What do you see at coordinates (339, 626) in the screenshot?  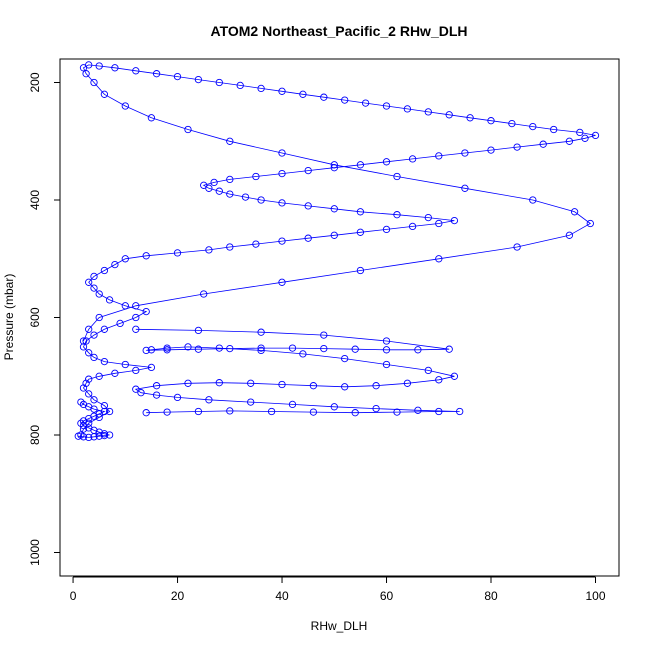 I see `x-axis-label: RHw_DLH` at bounding box center [339, 626].